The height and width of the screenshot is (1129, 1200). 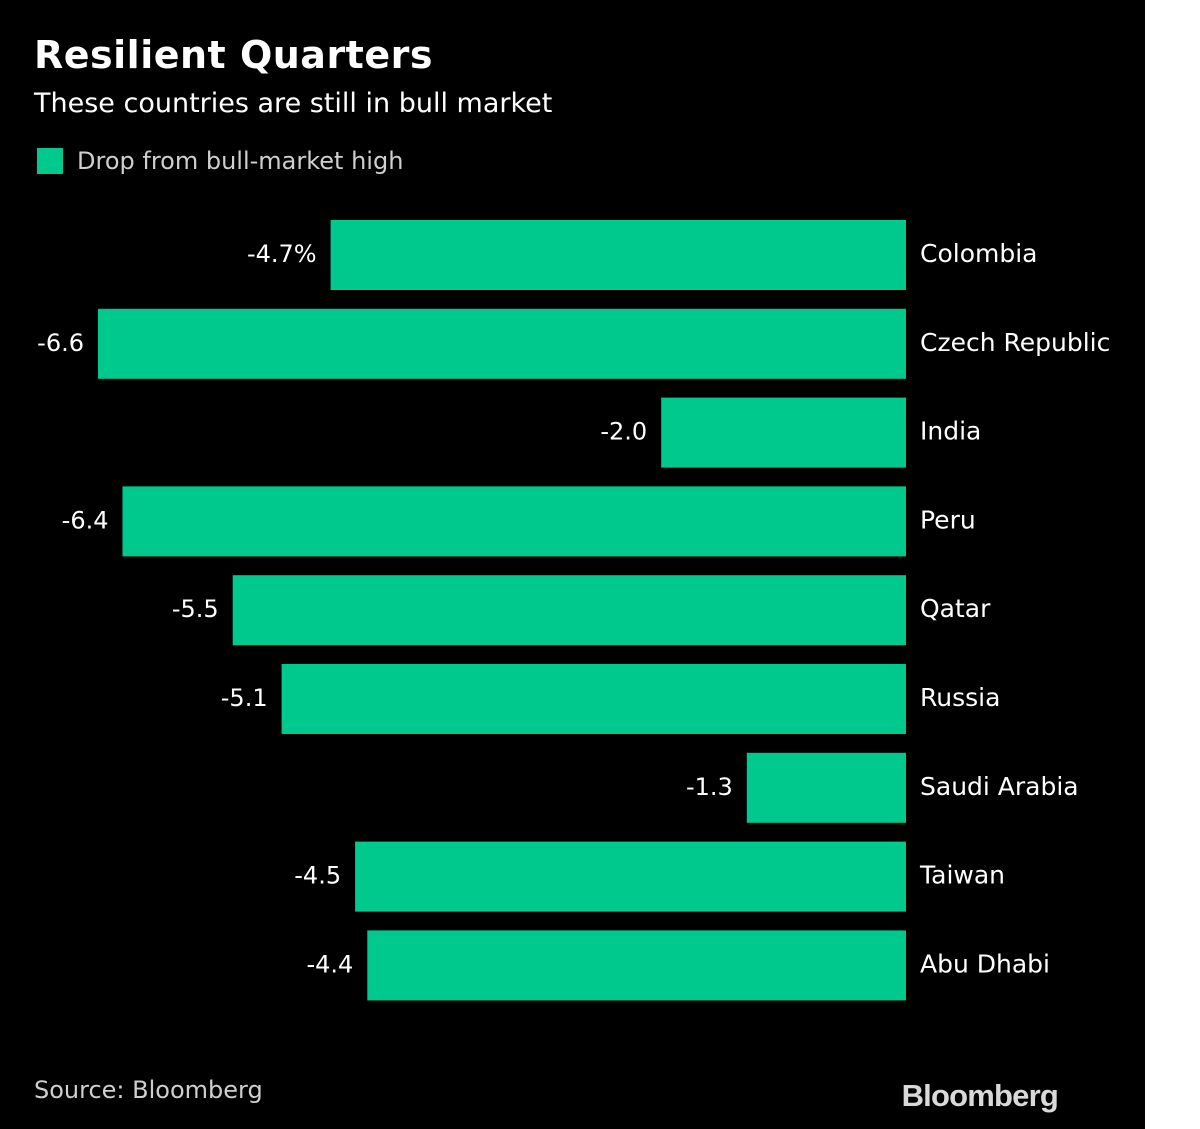 I want to click on bar-russia, so click(x=594, y=699).